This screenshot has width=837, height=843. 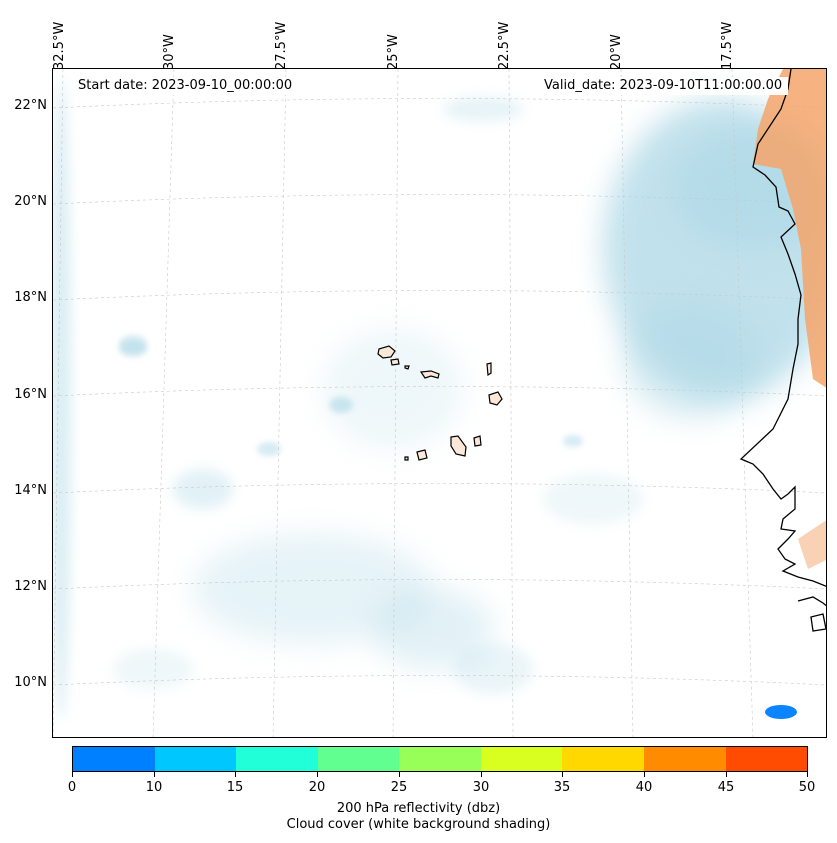 What do you see at coordinates (422, 455) in the screenshot?
I see `island-fogo` at bounding box center [422, 455].